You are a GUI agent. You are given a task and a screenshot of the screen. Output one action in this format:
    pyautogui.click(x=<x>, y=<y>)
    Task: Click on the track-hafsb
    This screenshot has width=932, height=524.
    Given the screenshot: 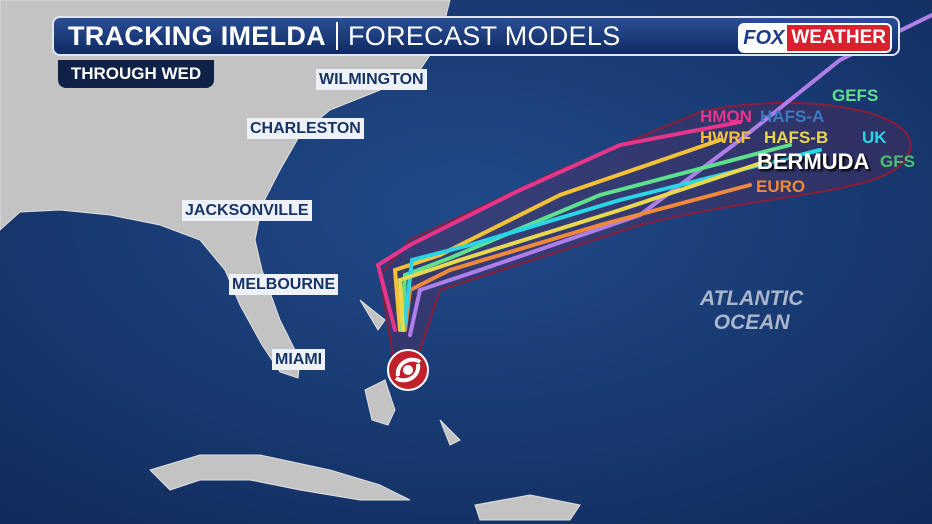 What is the action you would take?
    pyautogui.click(x=584, y=245)
    